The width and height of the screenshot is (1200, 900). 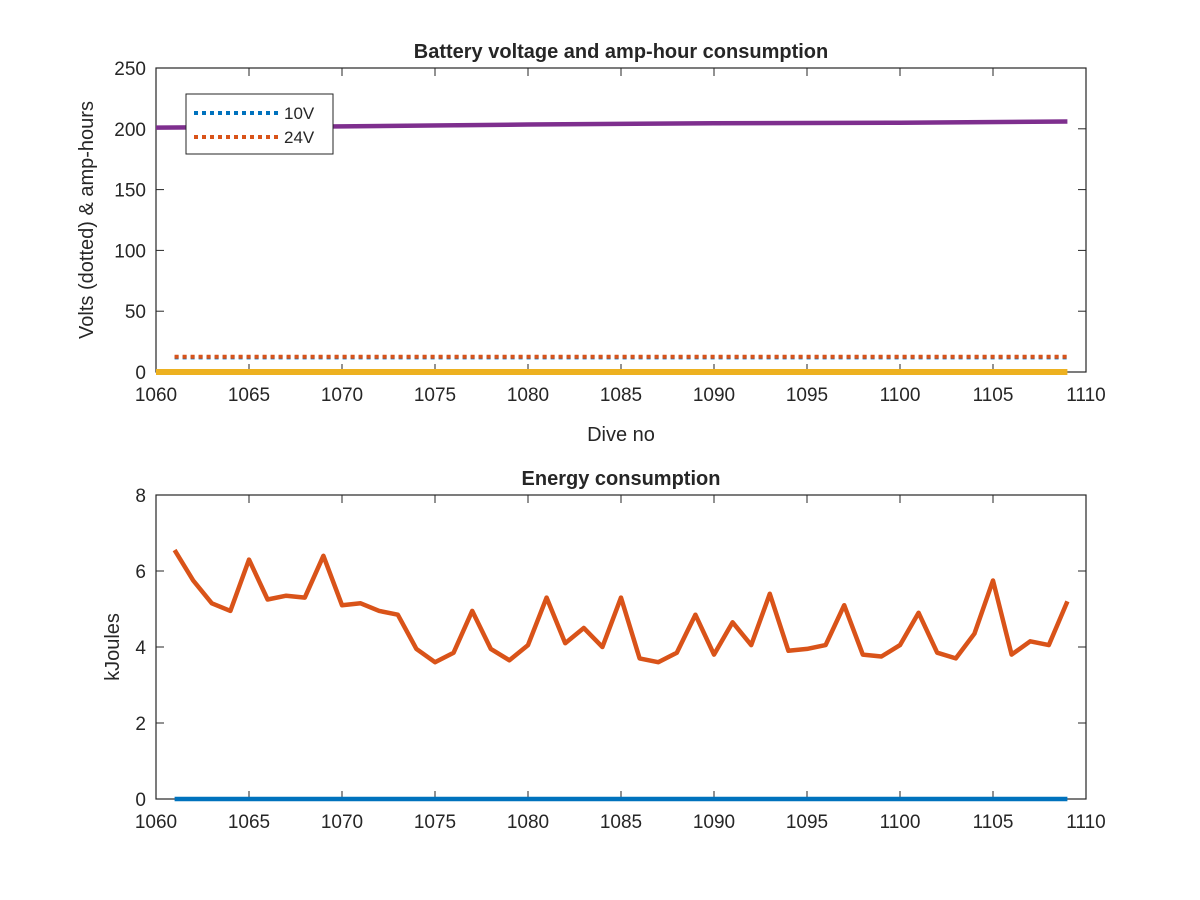 I want to click on chart-title: Energy consumption, so click(x=621, y=479).